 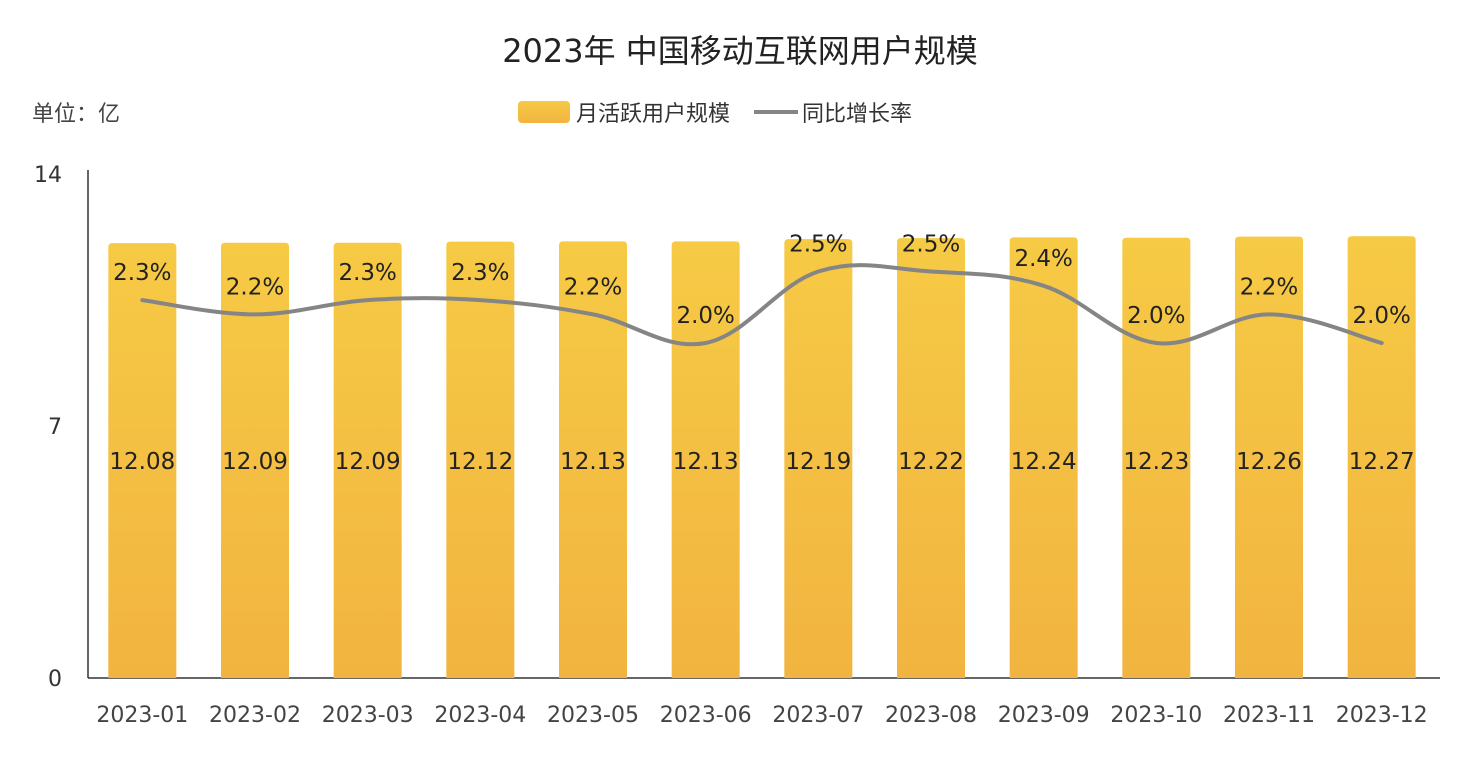 I want to click on y-tick-label: 14, so click(x=48, y=175).